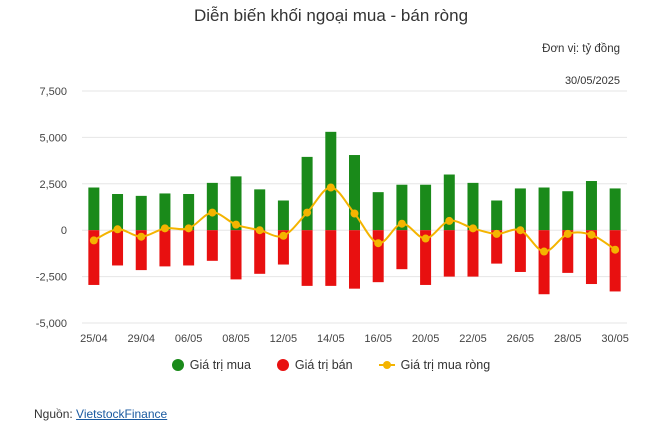 This screenshot has height=443, width=662. I want to click on y-axis-tick-labels: -5,000 -2,500 0 2,500 5,000 7,500, so click(51, 208).